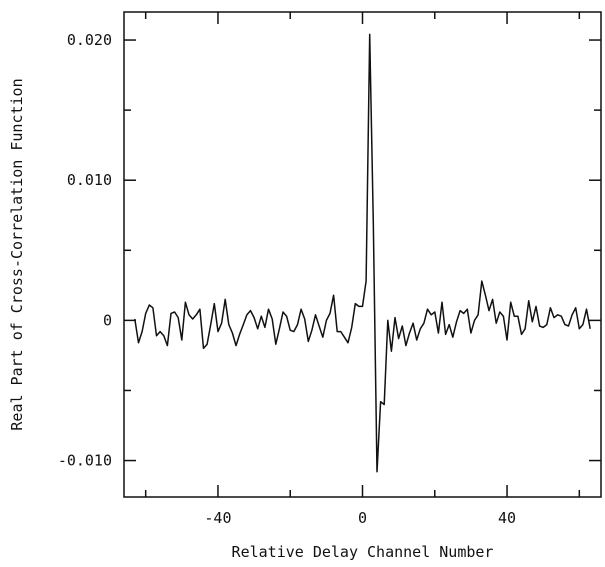  I want to click on y-tick-label: 0.010, so click(89, 180).